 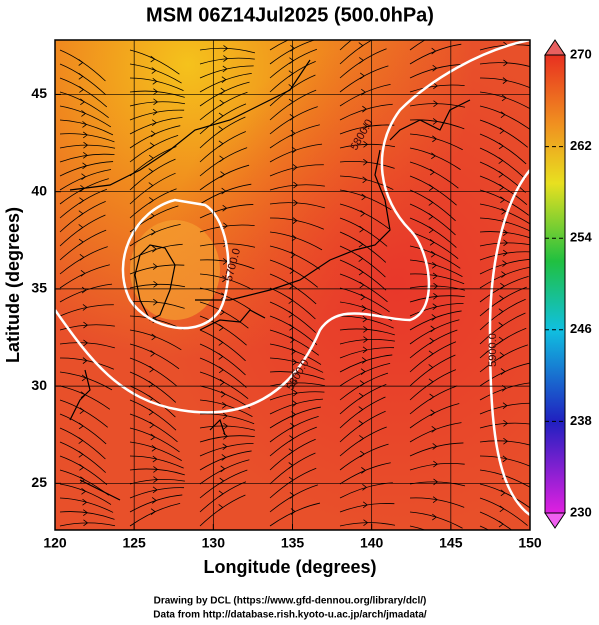 I want to click on x-tick-label: 150, so click(x=530, y=543).